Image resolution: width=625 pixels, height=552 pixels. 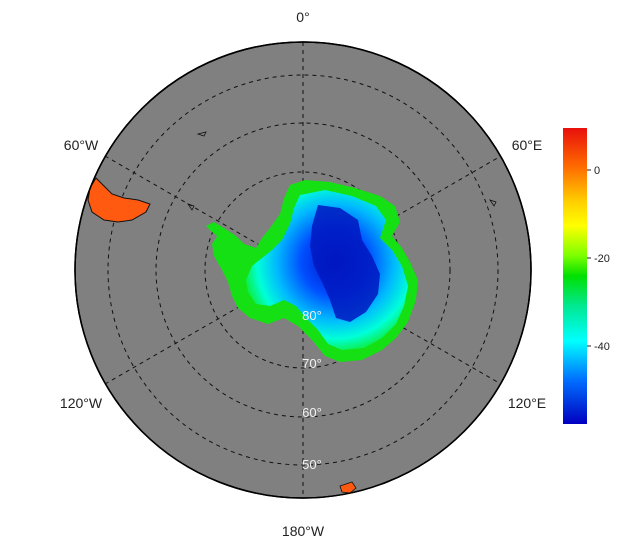 I want to click on antarctic-peninsula, so click(x=226, y=237).